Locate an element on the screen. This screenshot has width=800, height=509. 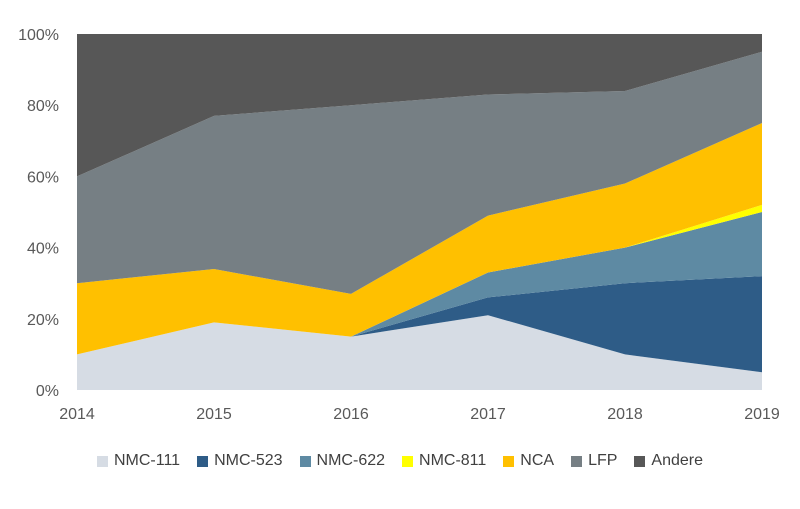
x-tick-label: 2018 is located at coordinates (625, 414).